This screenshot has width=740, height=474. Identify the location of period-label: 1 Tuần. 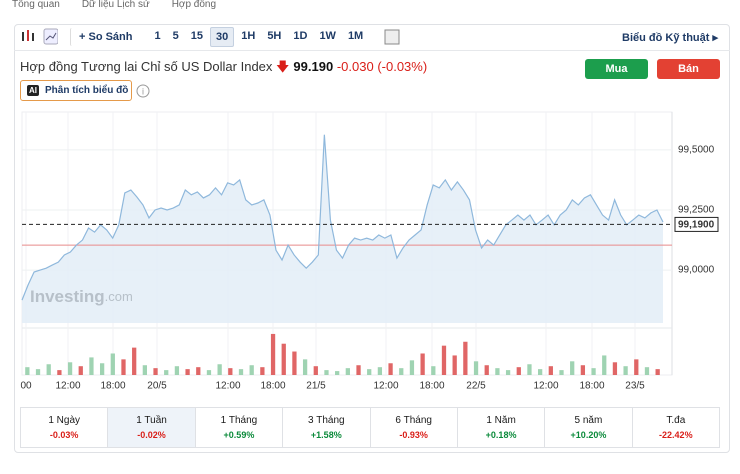
(151, 420).